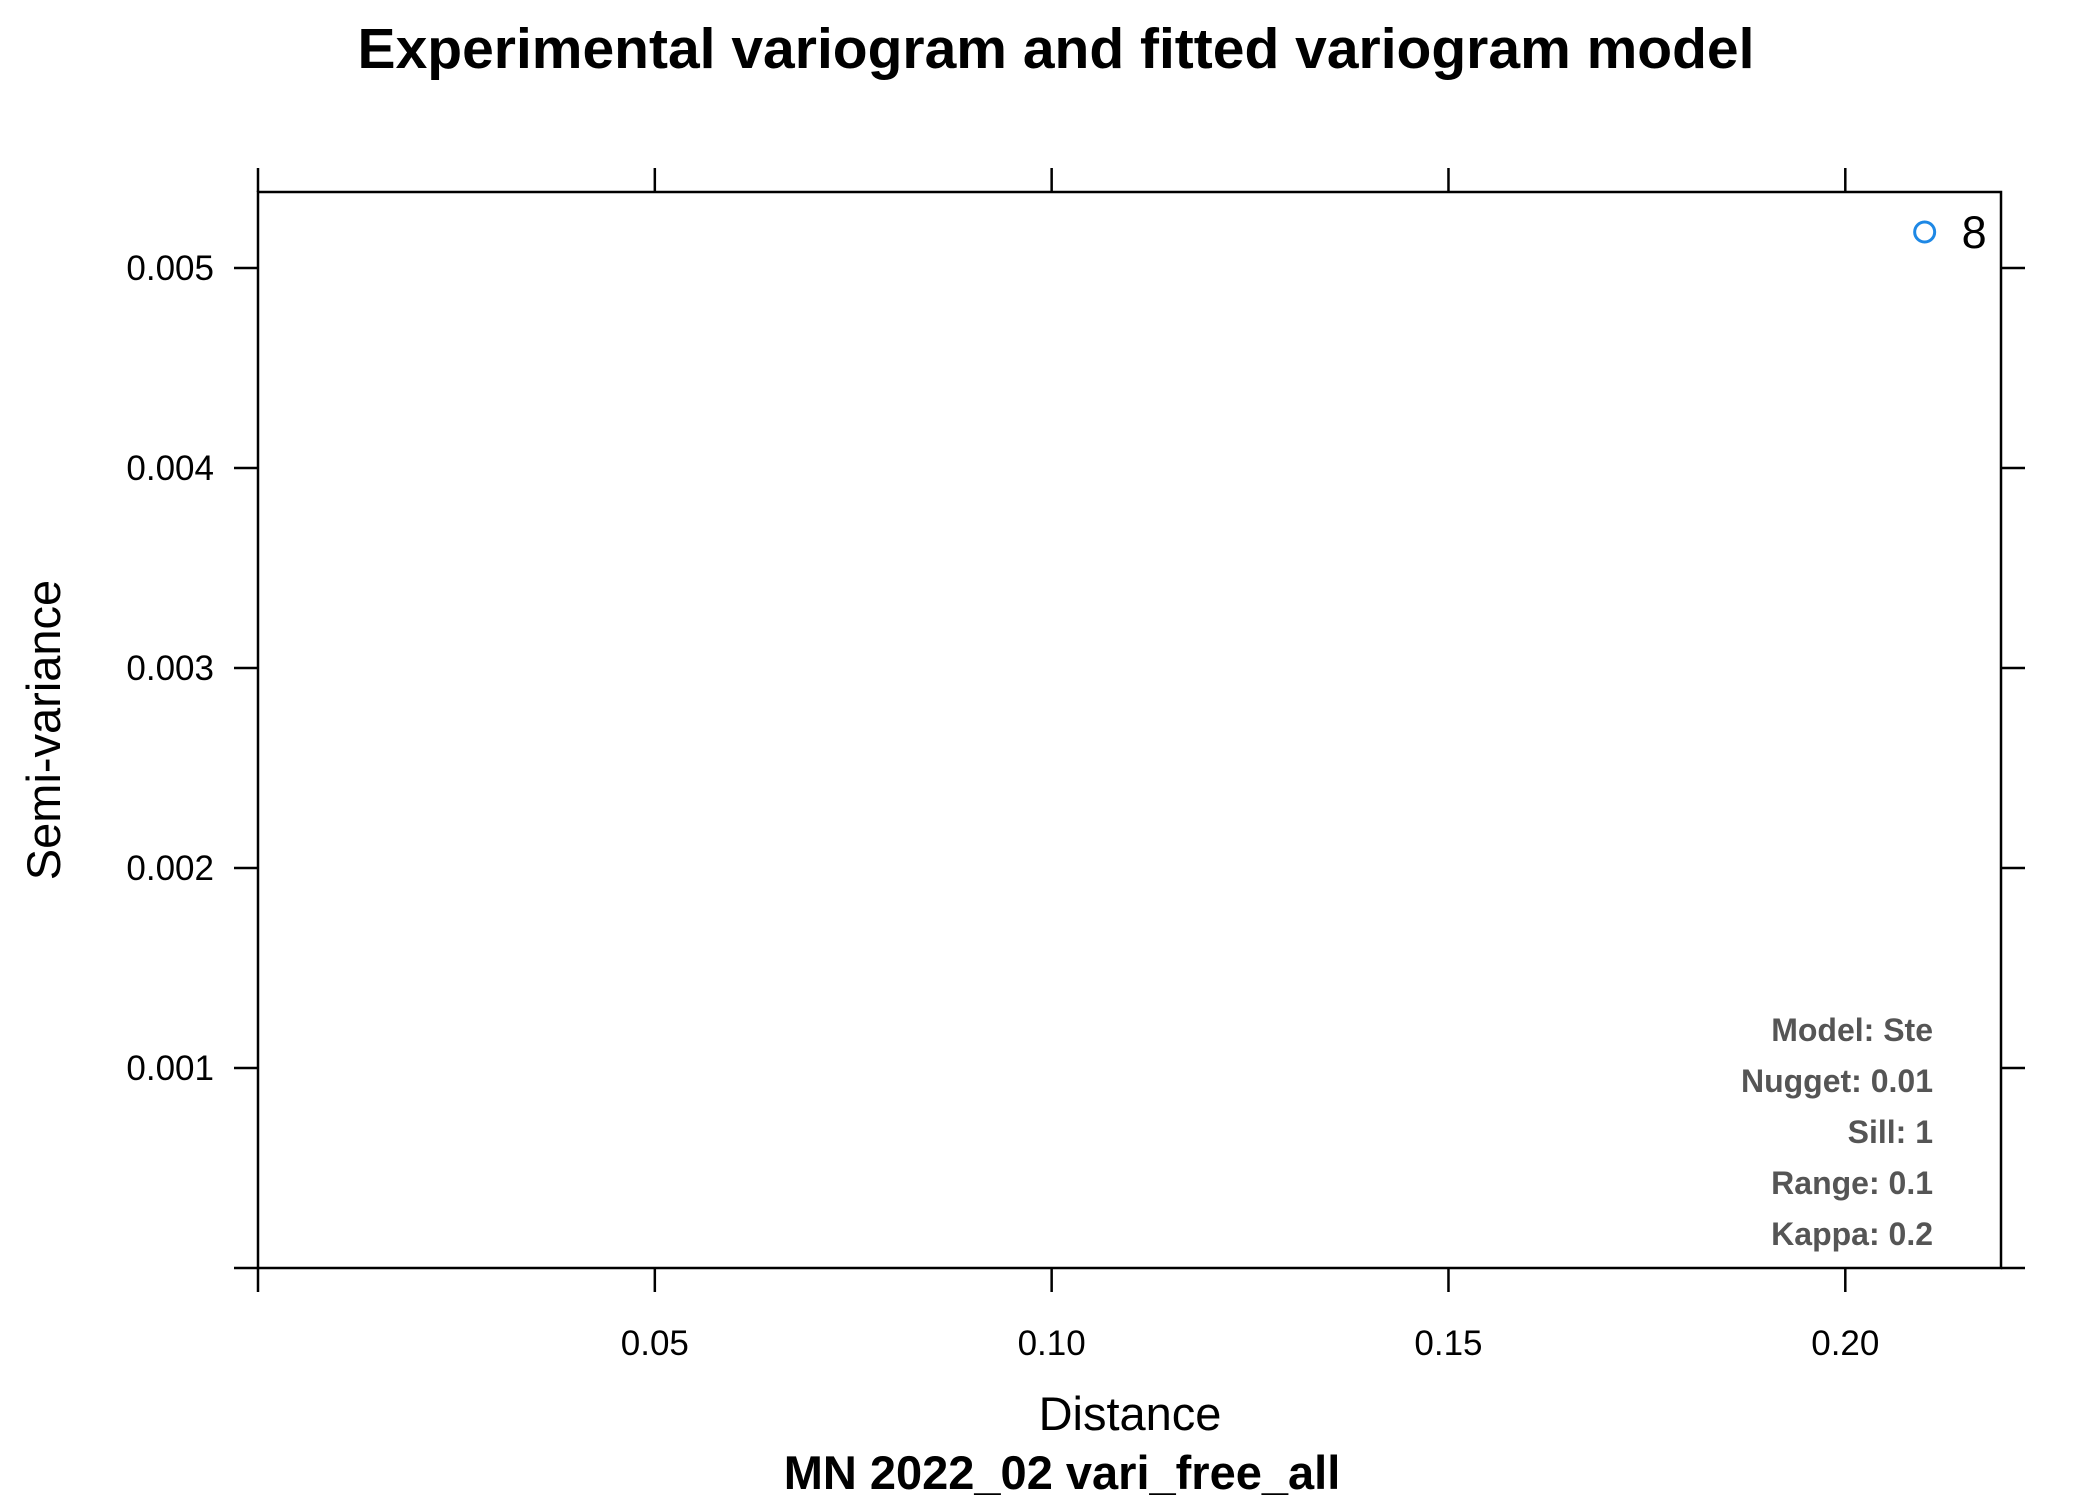 The height and width of the screenshot is (1500, 2100). I want to click on info-range: Range: 0.1, so click(1852, 1183).